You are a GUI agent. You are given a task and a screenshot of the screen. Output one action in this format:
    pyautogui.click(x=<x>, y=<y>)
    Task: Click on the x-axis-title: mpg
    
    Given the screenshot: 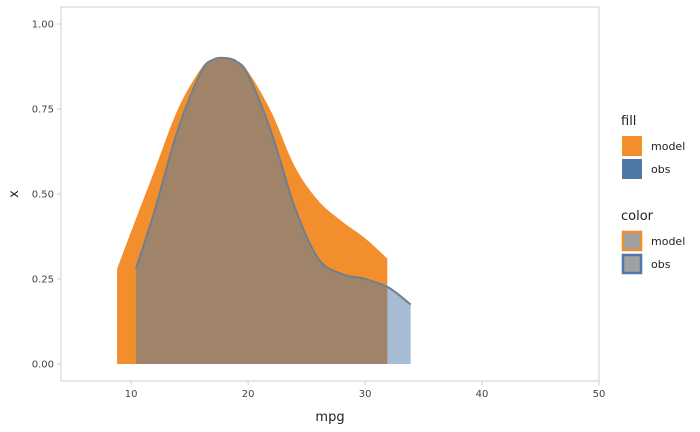 What is the action you would take?
    pyautogui.click(x=329, y=417)
    